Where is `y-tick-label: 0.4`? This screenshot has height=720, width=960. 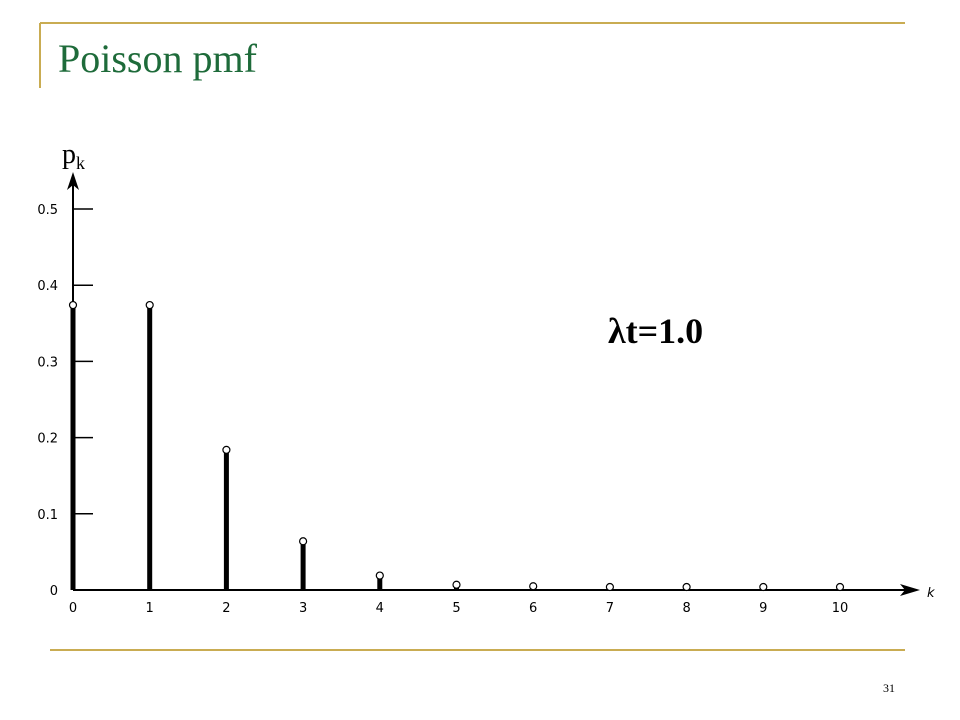
y-tick-label: 0.4 is located at coordinates (47, 286).